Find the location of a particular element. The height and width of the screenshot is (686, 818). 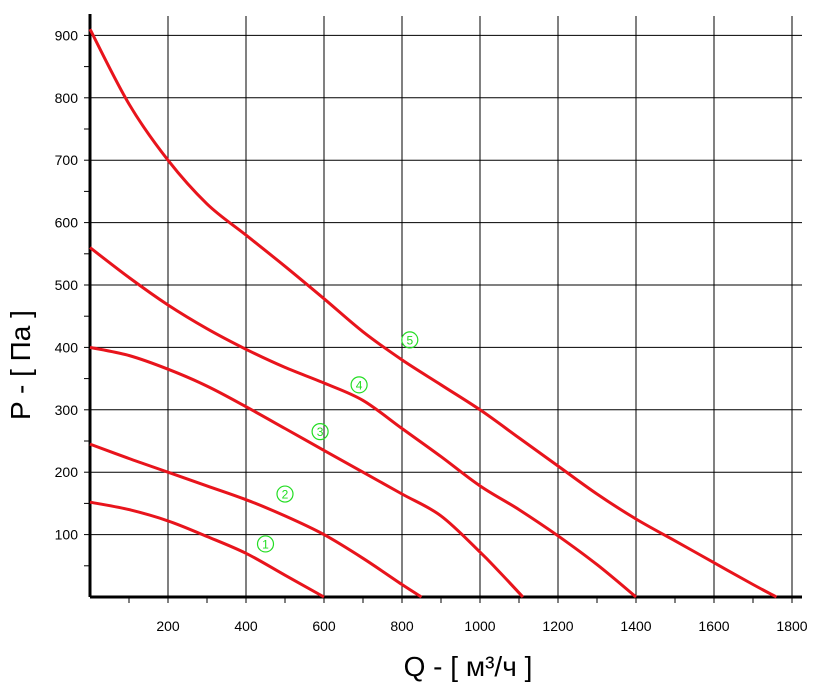

x-tick-label: 1600 is located at coordinates (713, 626).